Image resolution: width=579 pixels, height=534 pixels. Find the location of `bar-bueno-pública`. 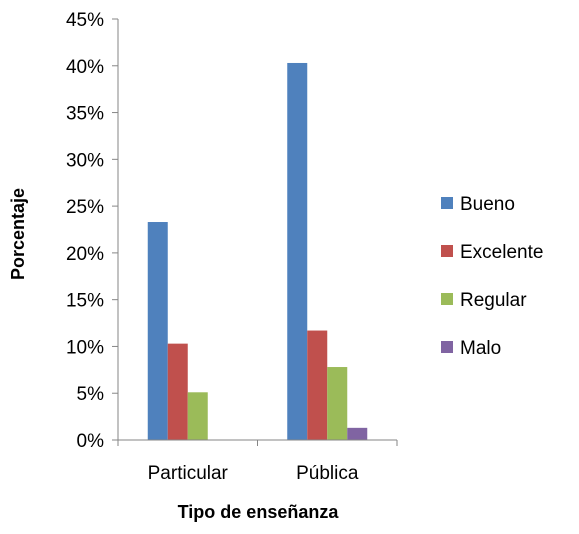

bar-bueno-pública is located at coordinates (297, 251).